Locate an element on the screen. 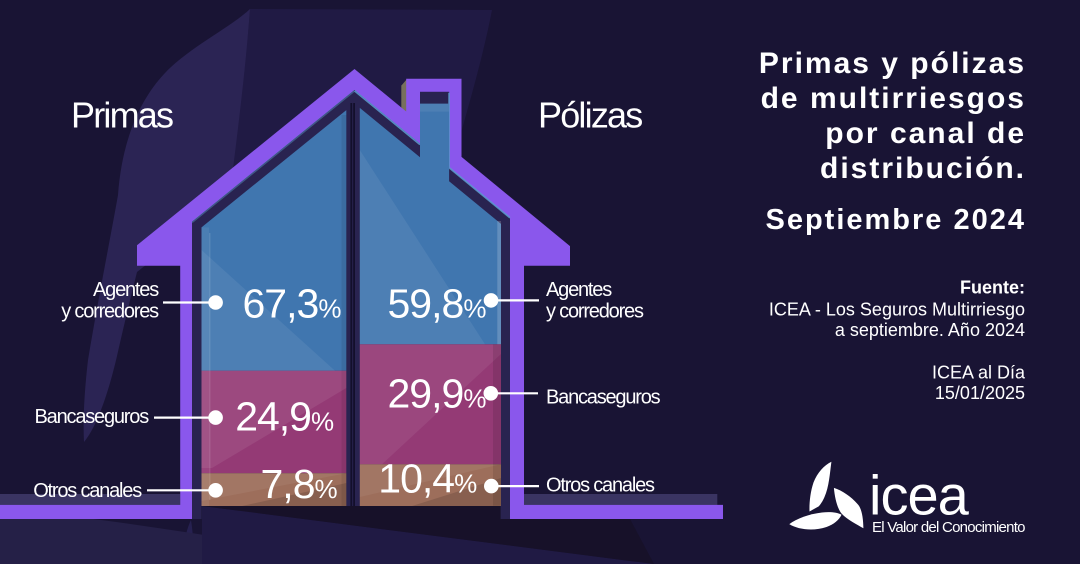 This screenshot has height=564, width=1080. svg-text: por canal de is located at coordinates (925, 133).